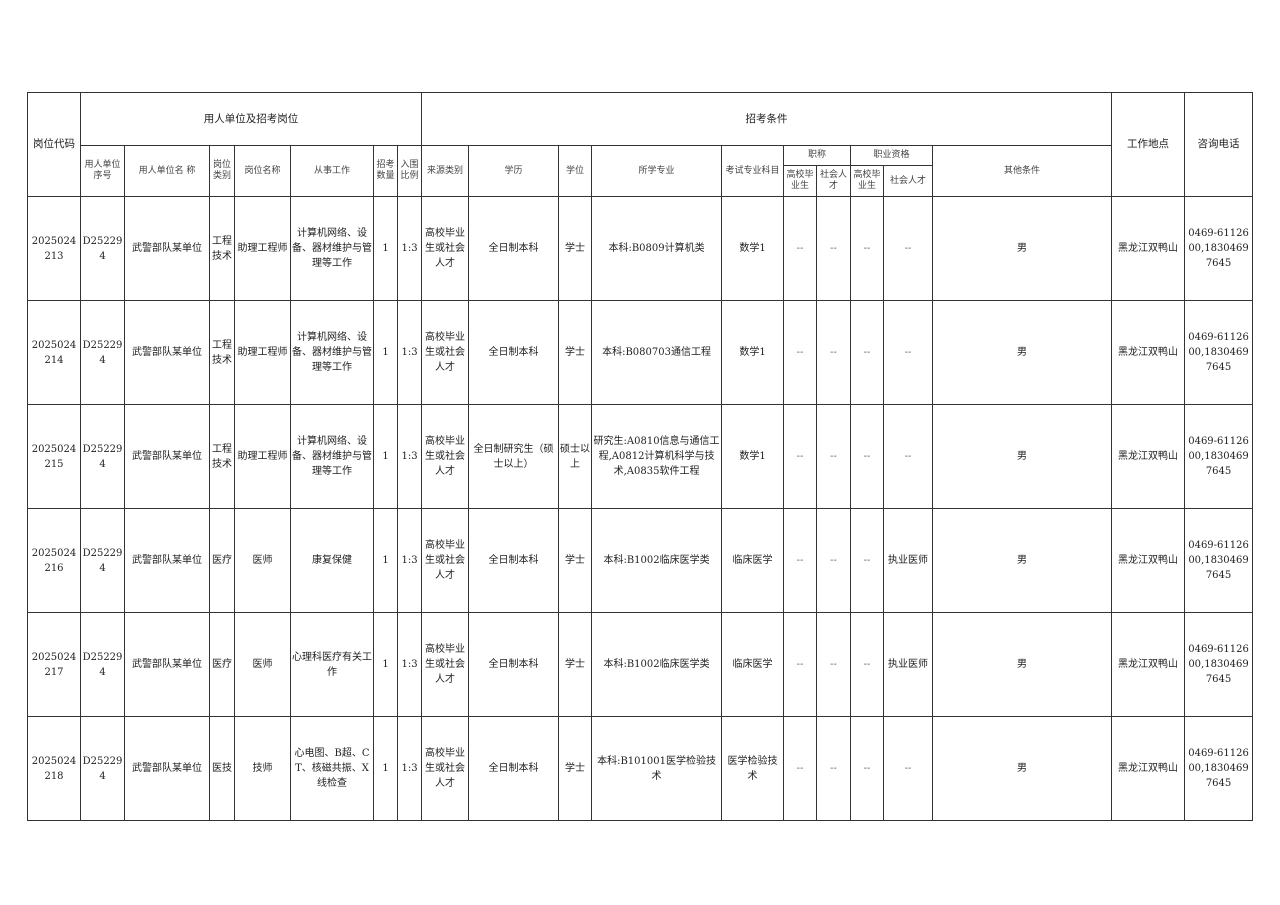  I want to click on header-qualification: 职业资格, so click(892, 155).